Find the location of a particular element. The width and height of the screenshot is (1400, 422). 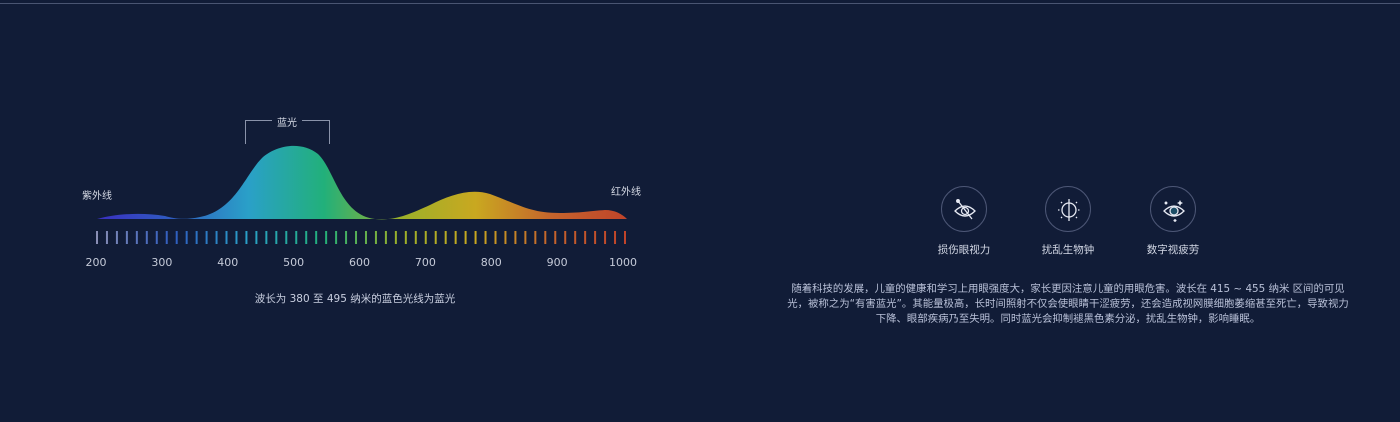

tick-label: 500 is located at coordinates (294, 262).